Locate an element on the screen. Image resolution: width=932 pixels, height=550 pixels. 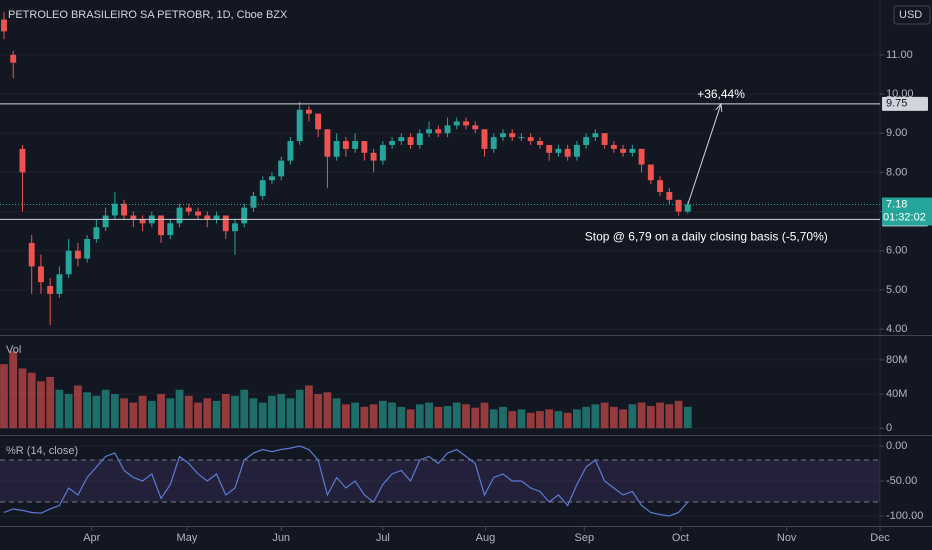
target-arrow is located at coordinates (704, 154).